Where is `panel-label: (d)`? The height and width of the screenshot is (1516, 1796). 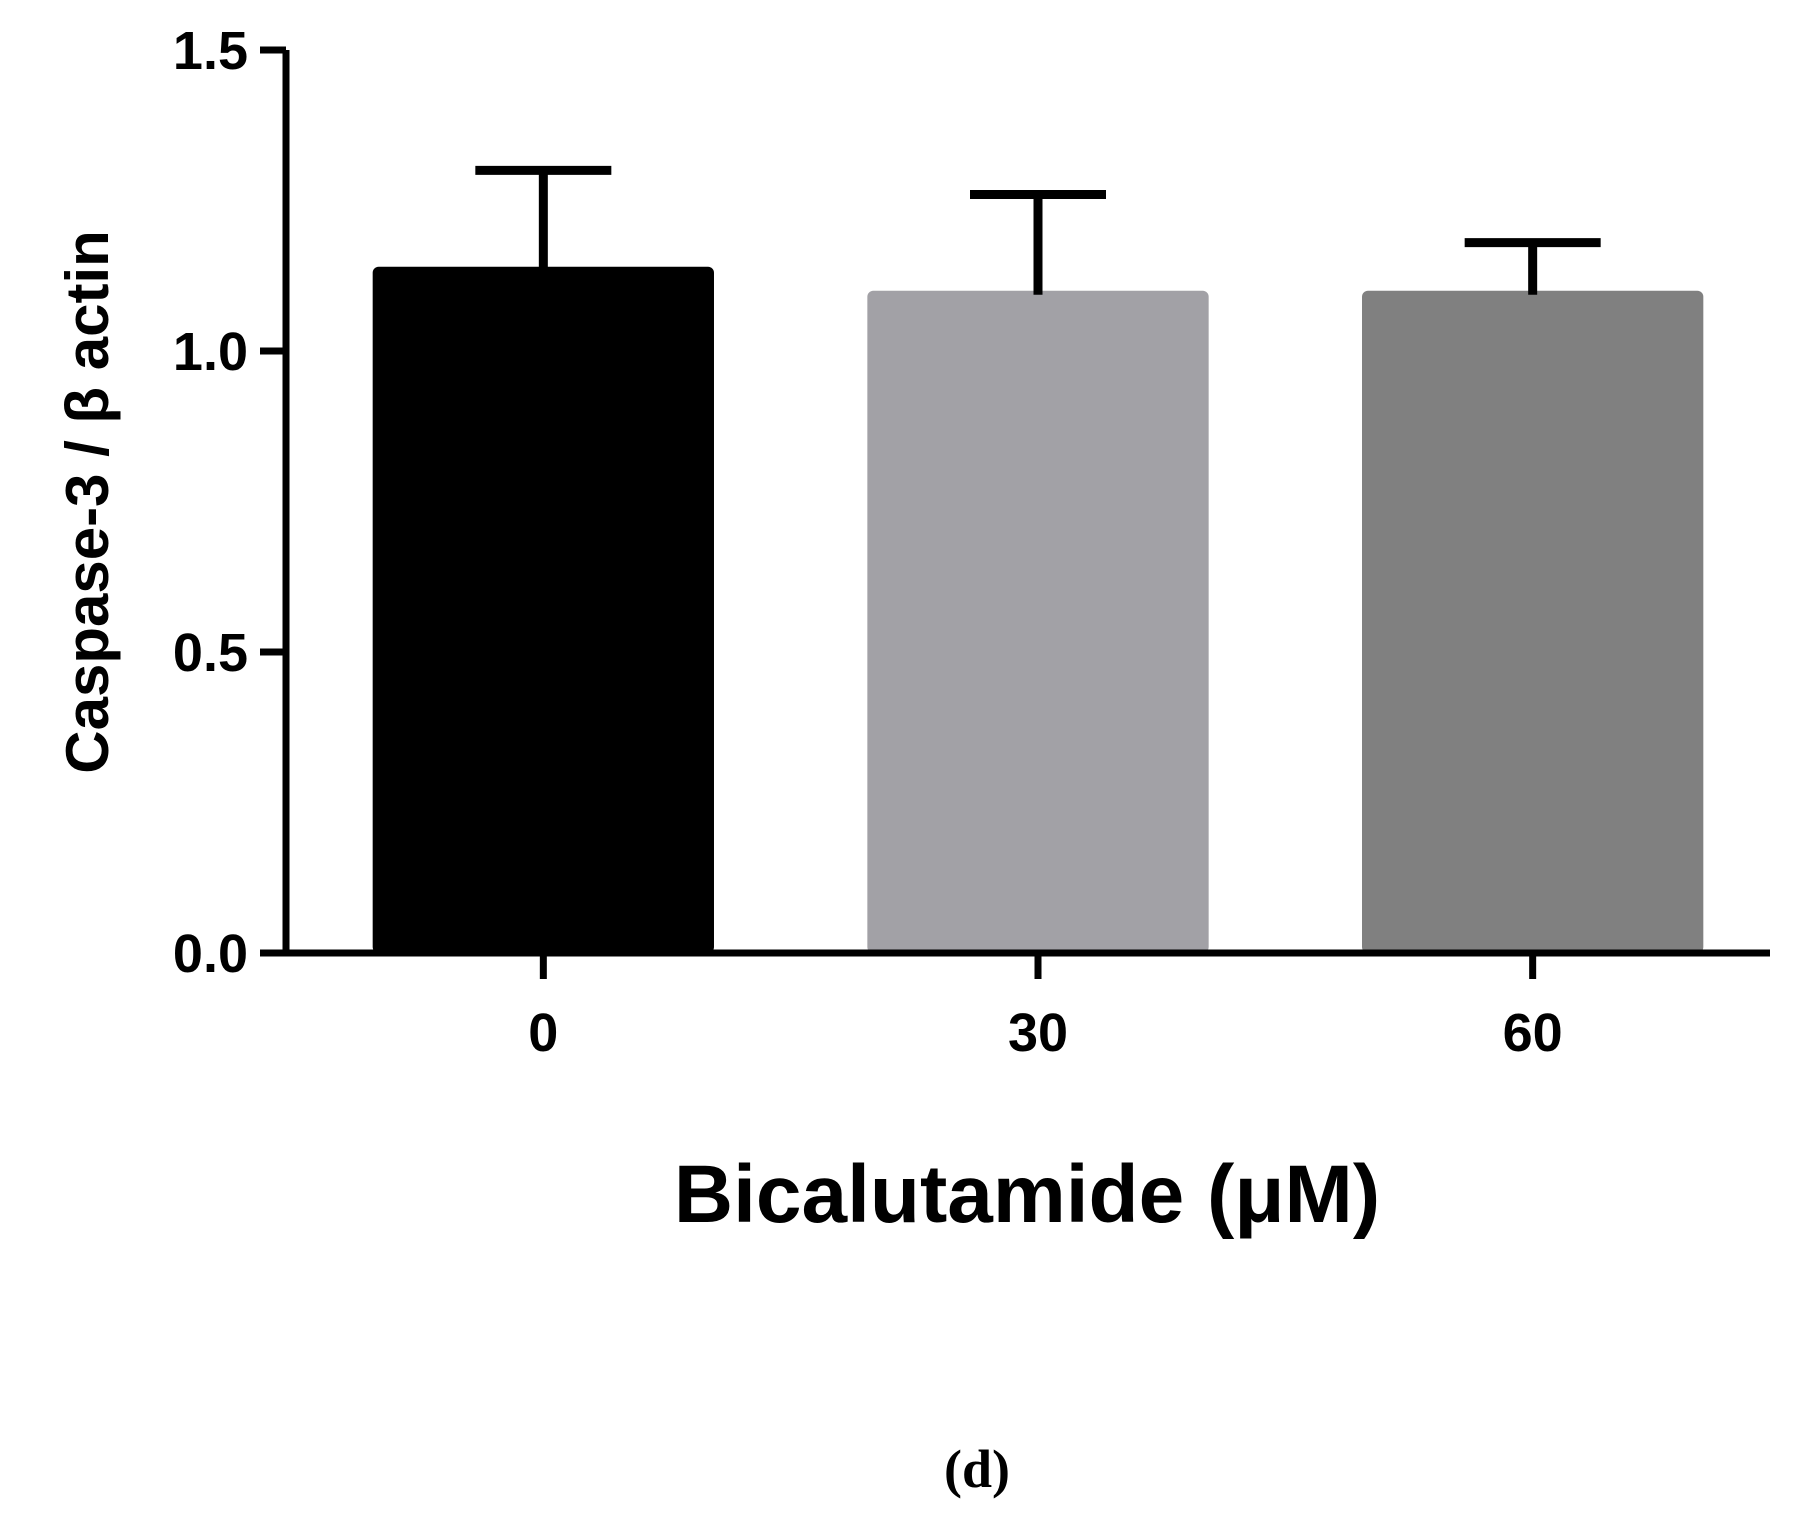 panel-label: (d) is located at coordinates (977, 1469).